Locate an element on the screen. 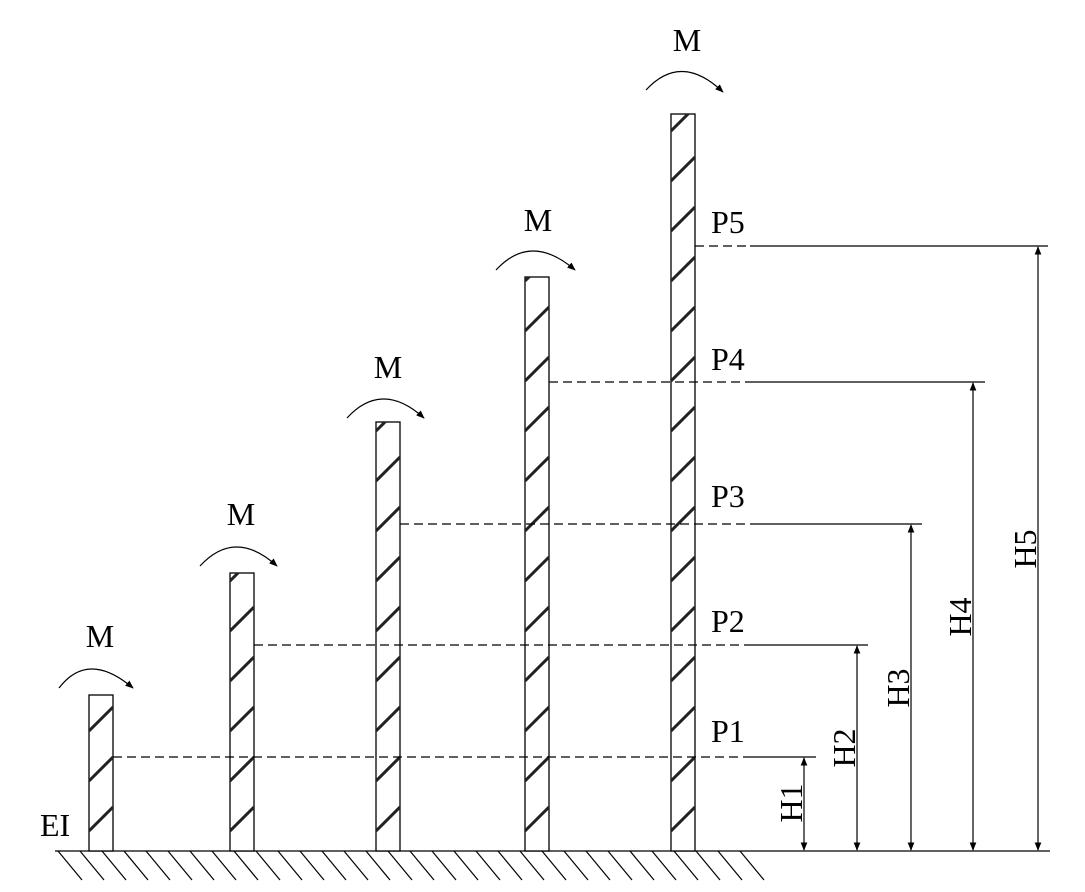  height-label-h1: H1 is located at coordinates (791, 802).